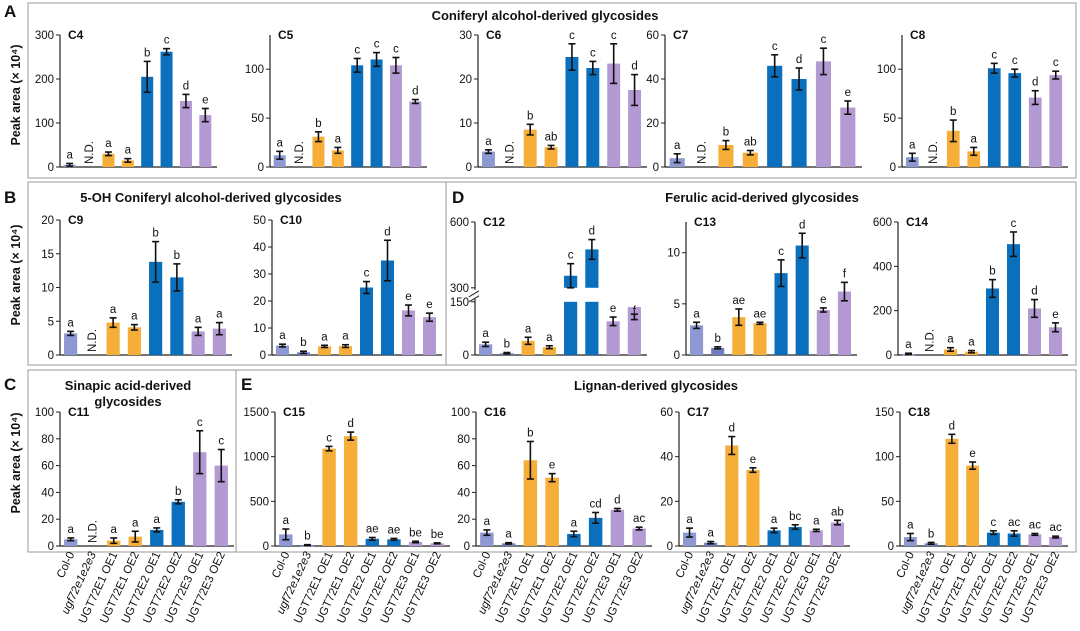 The width and height of the screenshot is (1080, 631). What do you see at coordinates (429, 305) in the screenshot?
I see `significance-letter: e` at bounding box center [429, 305].